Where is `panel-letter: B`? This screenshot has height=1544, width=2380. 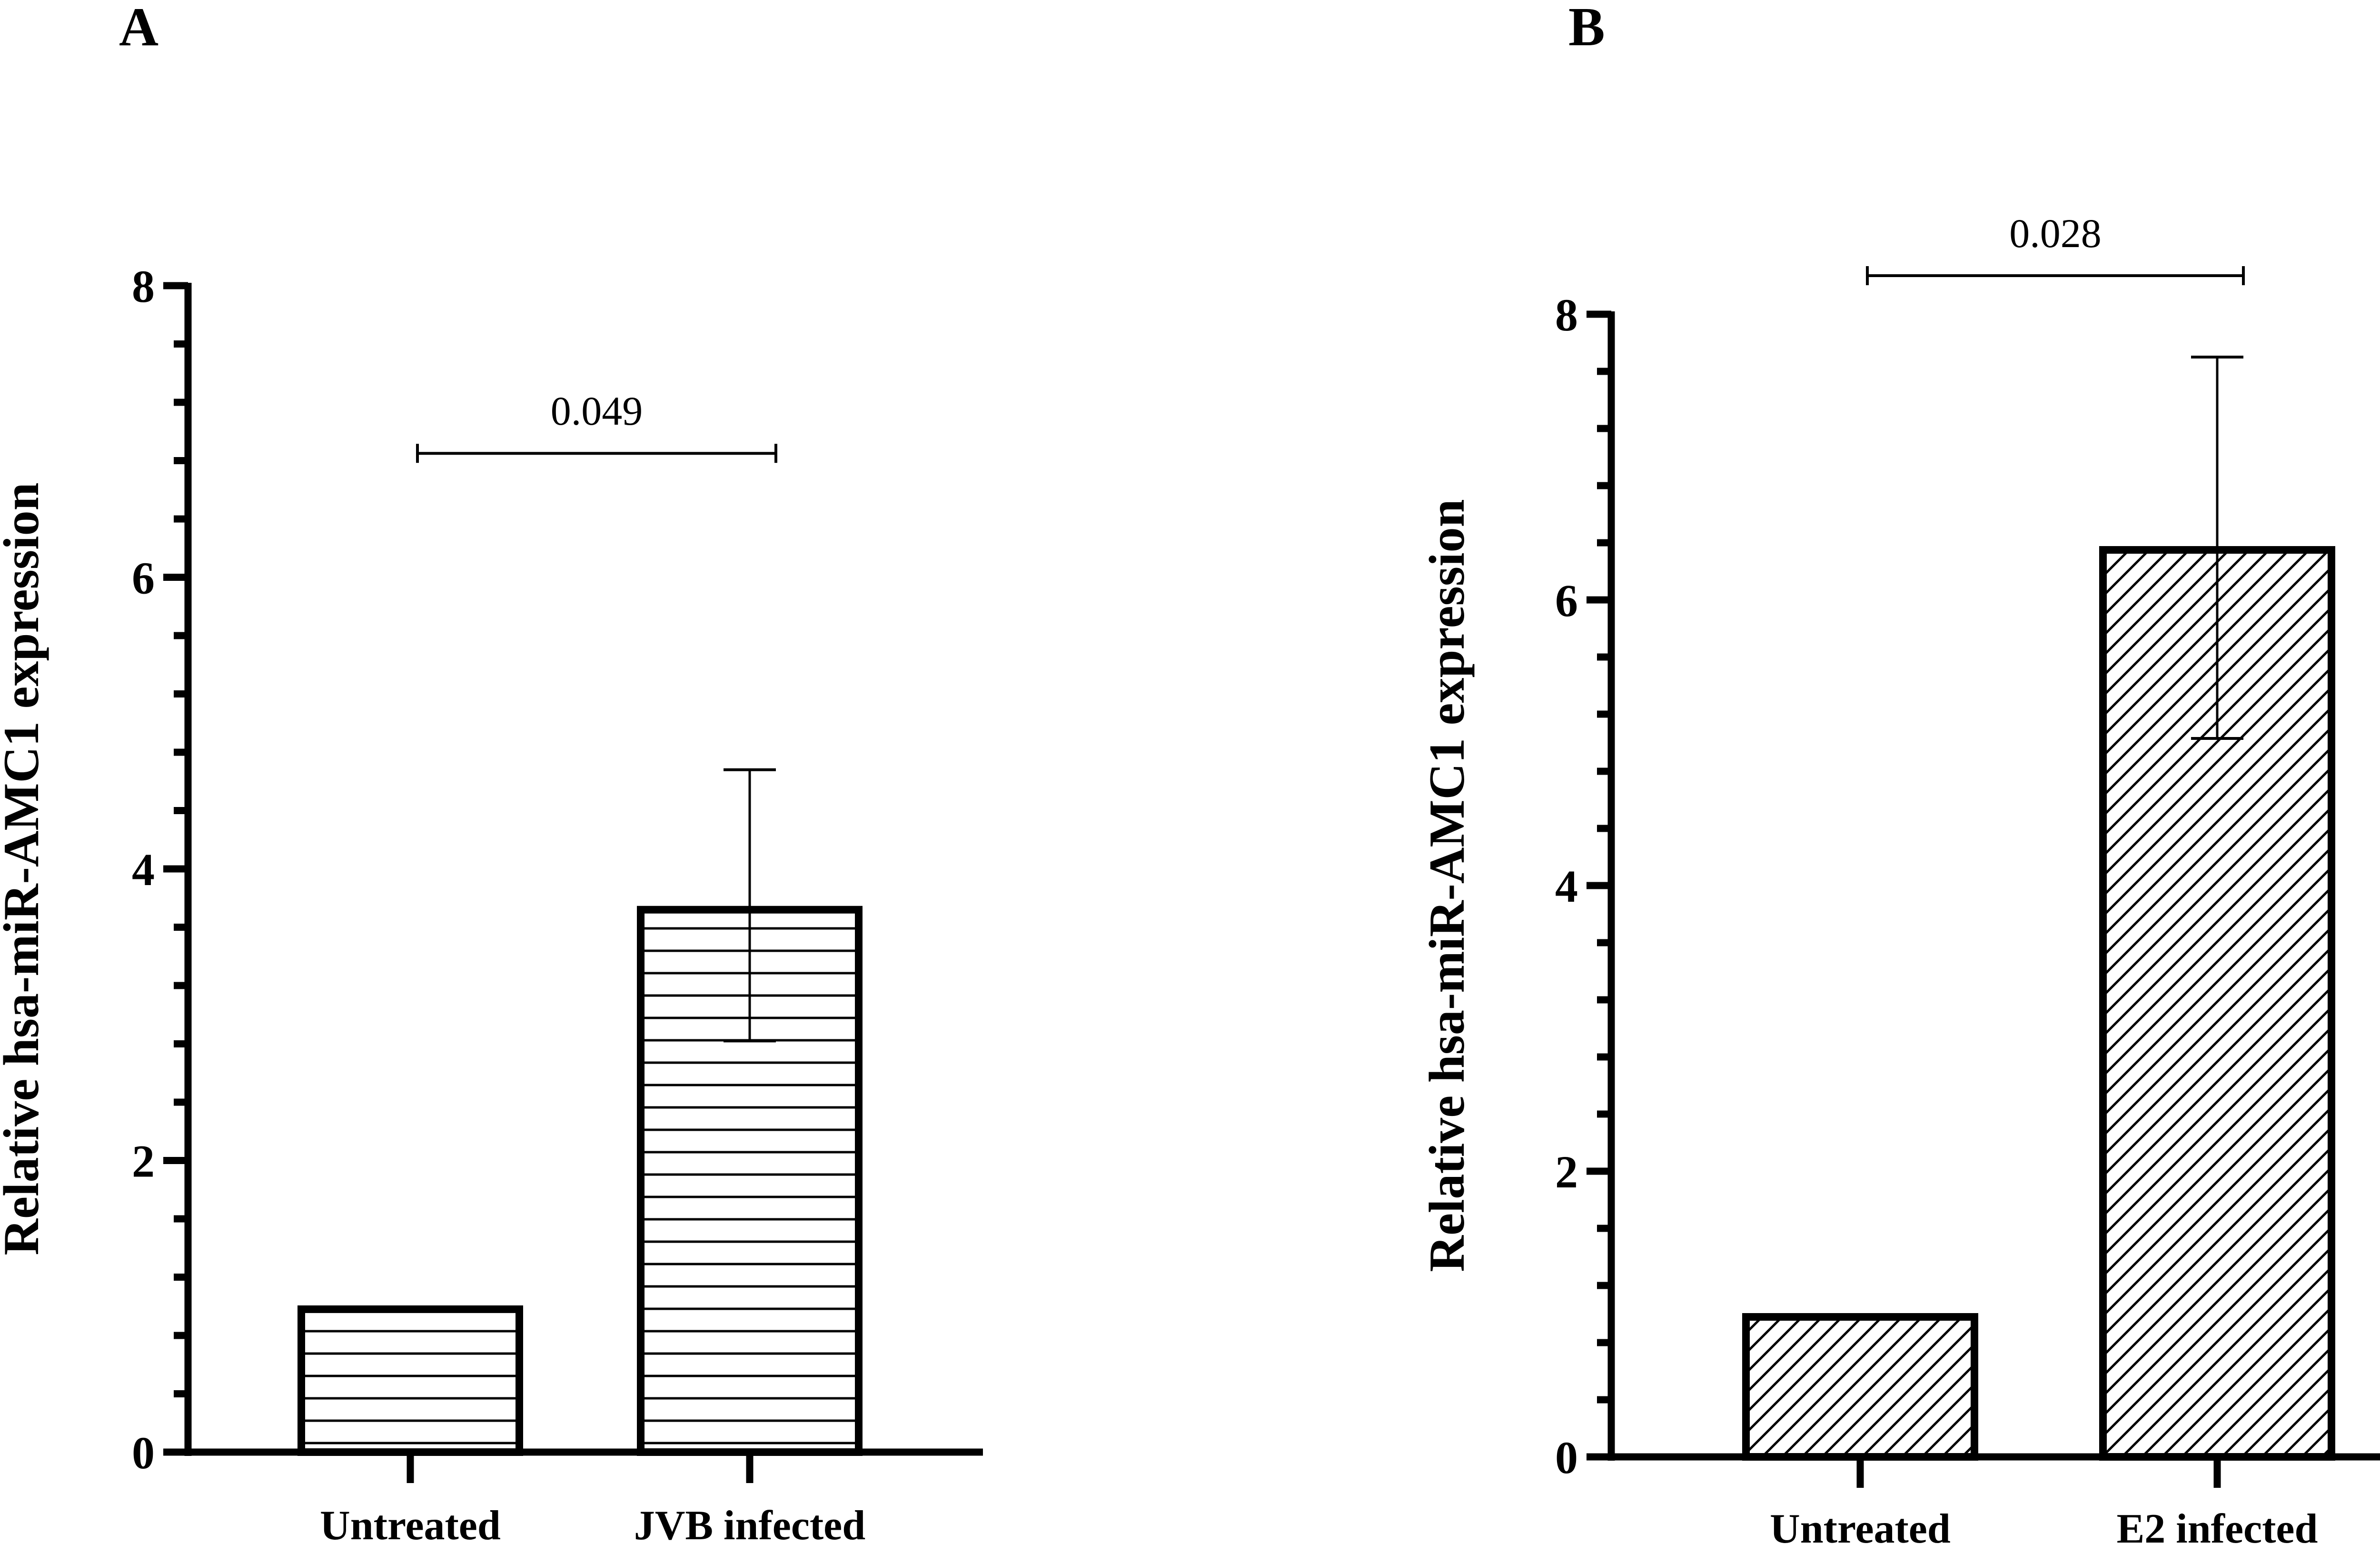 panel-letter: B is located at coordinates (1586, 28).